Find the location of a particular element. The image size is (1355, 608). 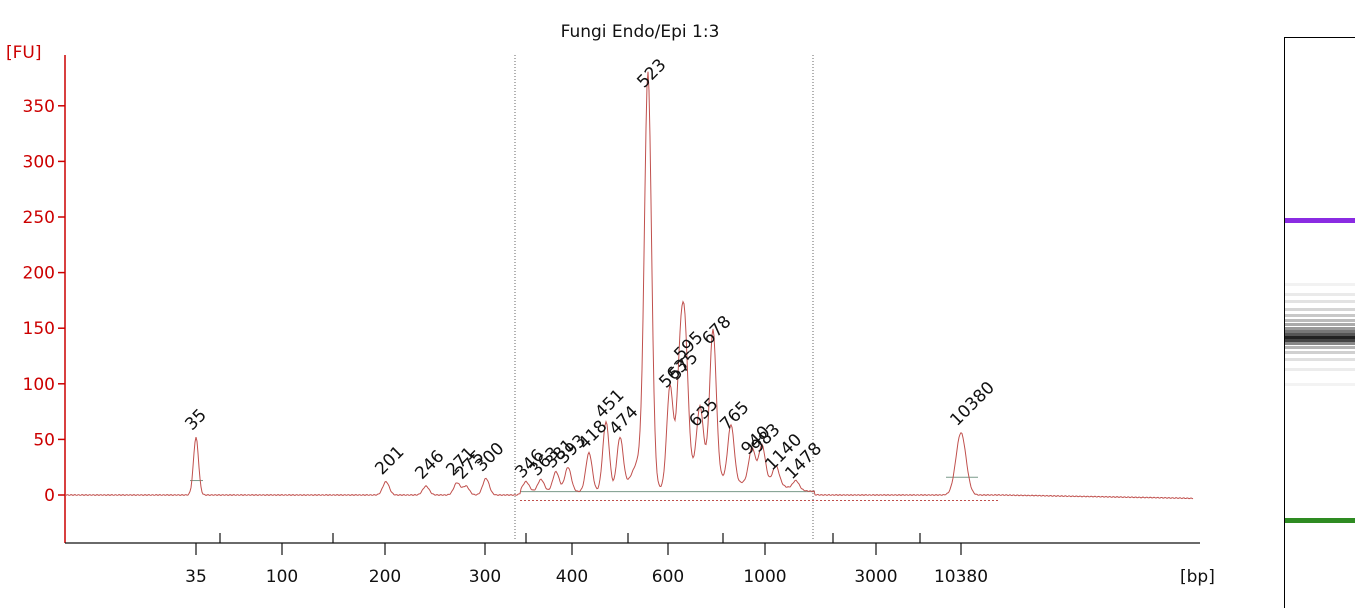

x-tick-label: 300 is located at coordinates (485, 577).